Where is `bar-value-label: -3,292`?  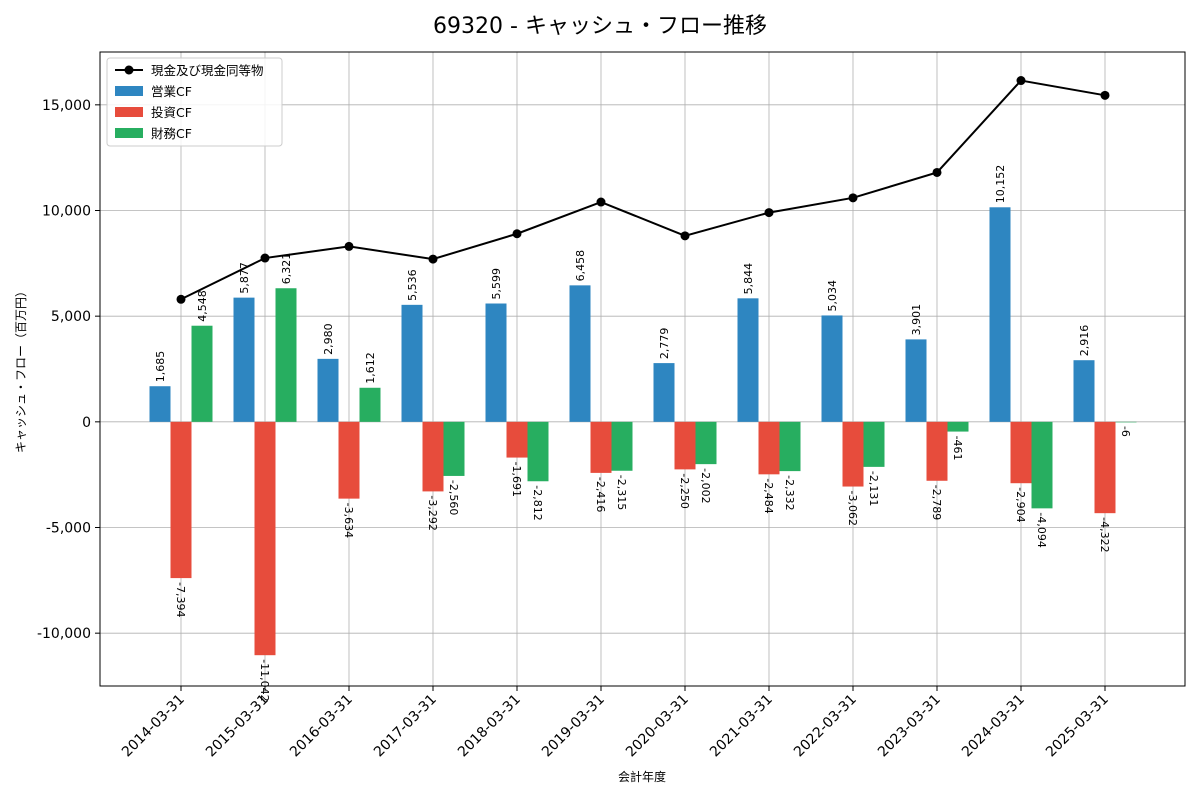 bar-value-label: -3,292 is located at coordinates (432, 512).